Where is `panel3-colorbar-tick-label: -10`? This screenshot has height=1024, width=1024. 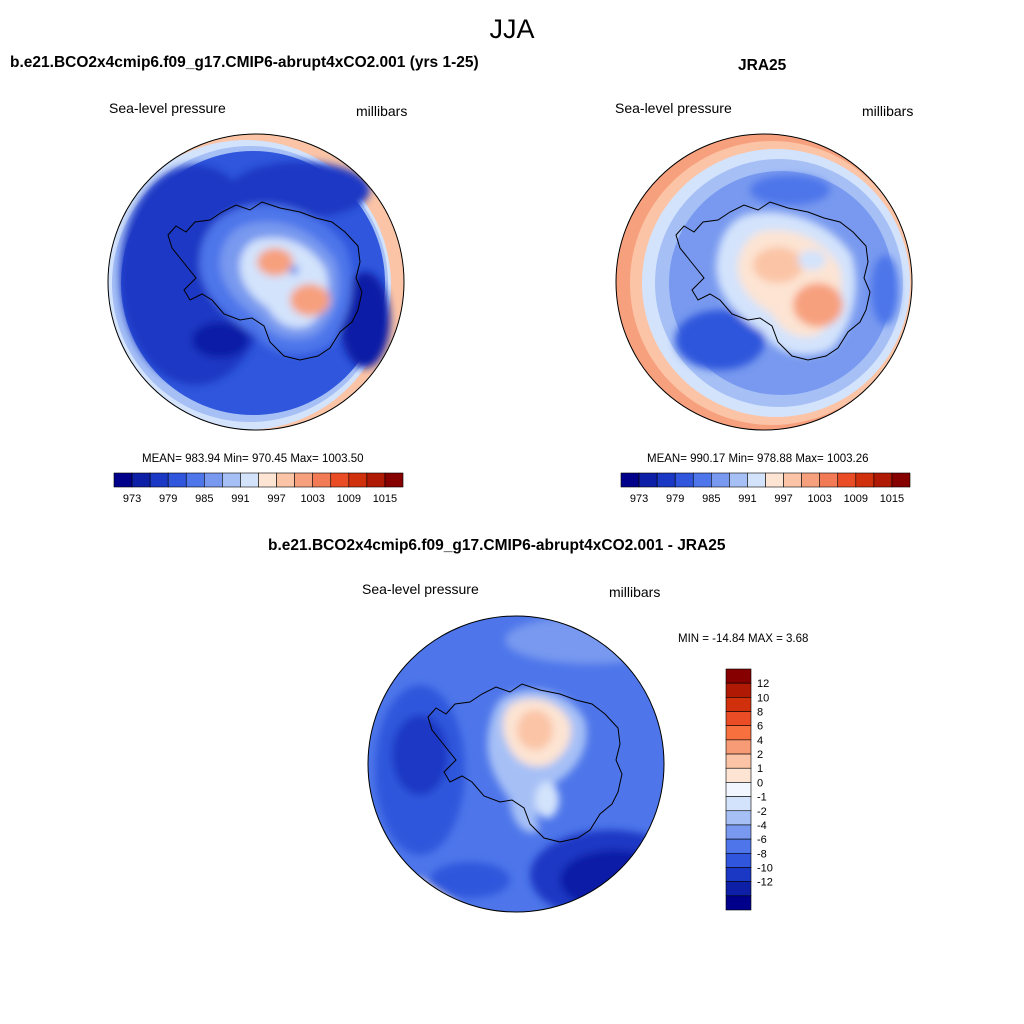 panel3-colorbar-tick-label: -10 is located at coordinates (765, 868).